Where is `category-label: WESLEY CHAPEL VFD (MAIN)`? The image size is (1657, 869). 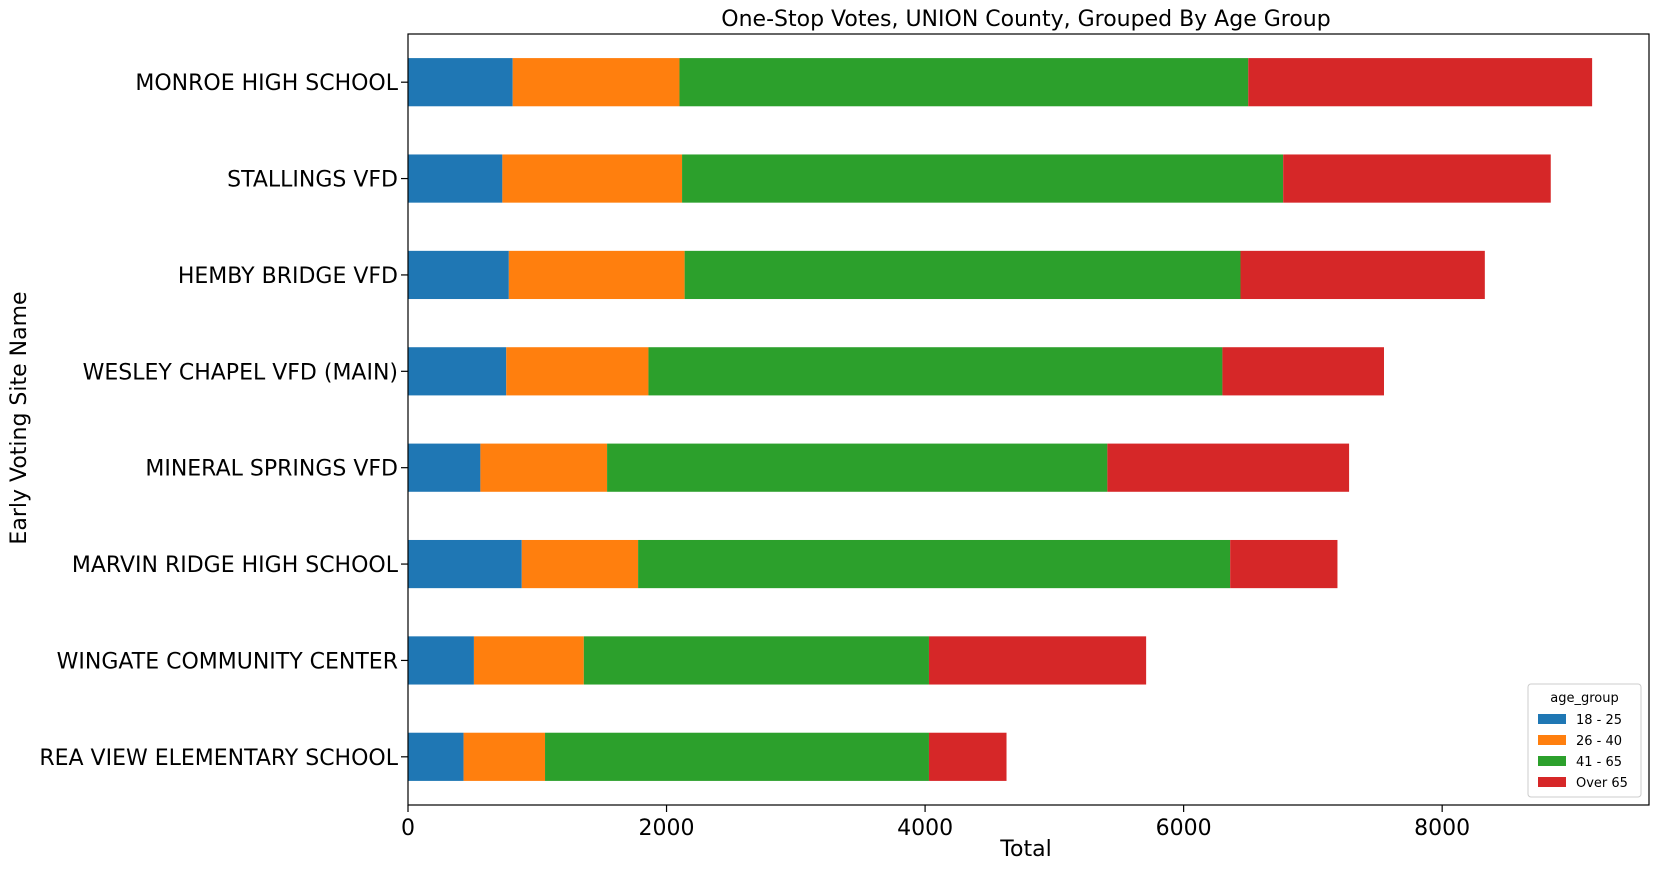 category-label: WESLEY CHAPEL VFD (MAIN) is located at coordinates (240, 372).